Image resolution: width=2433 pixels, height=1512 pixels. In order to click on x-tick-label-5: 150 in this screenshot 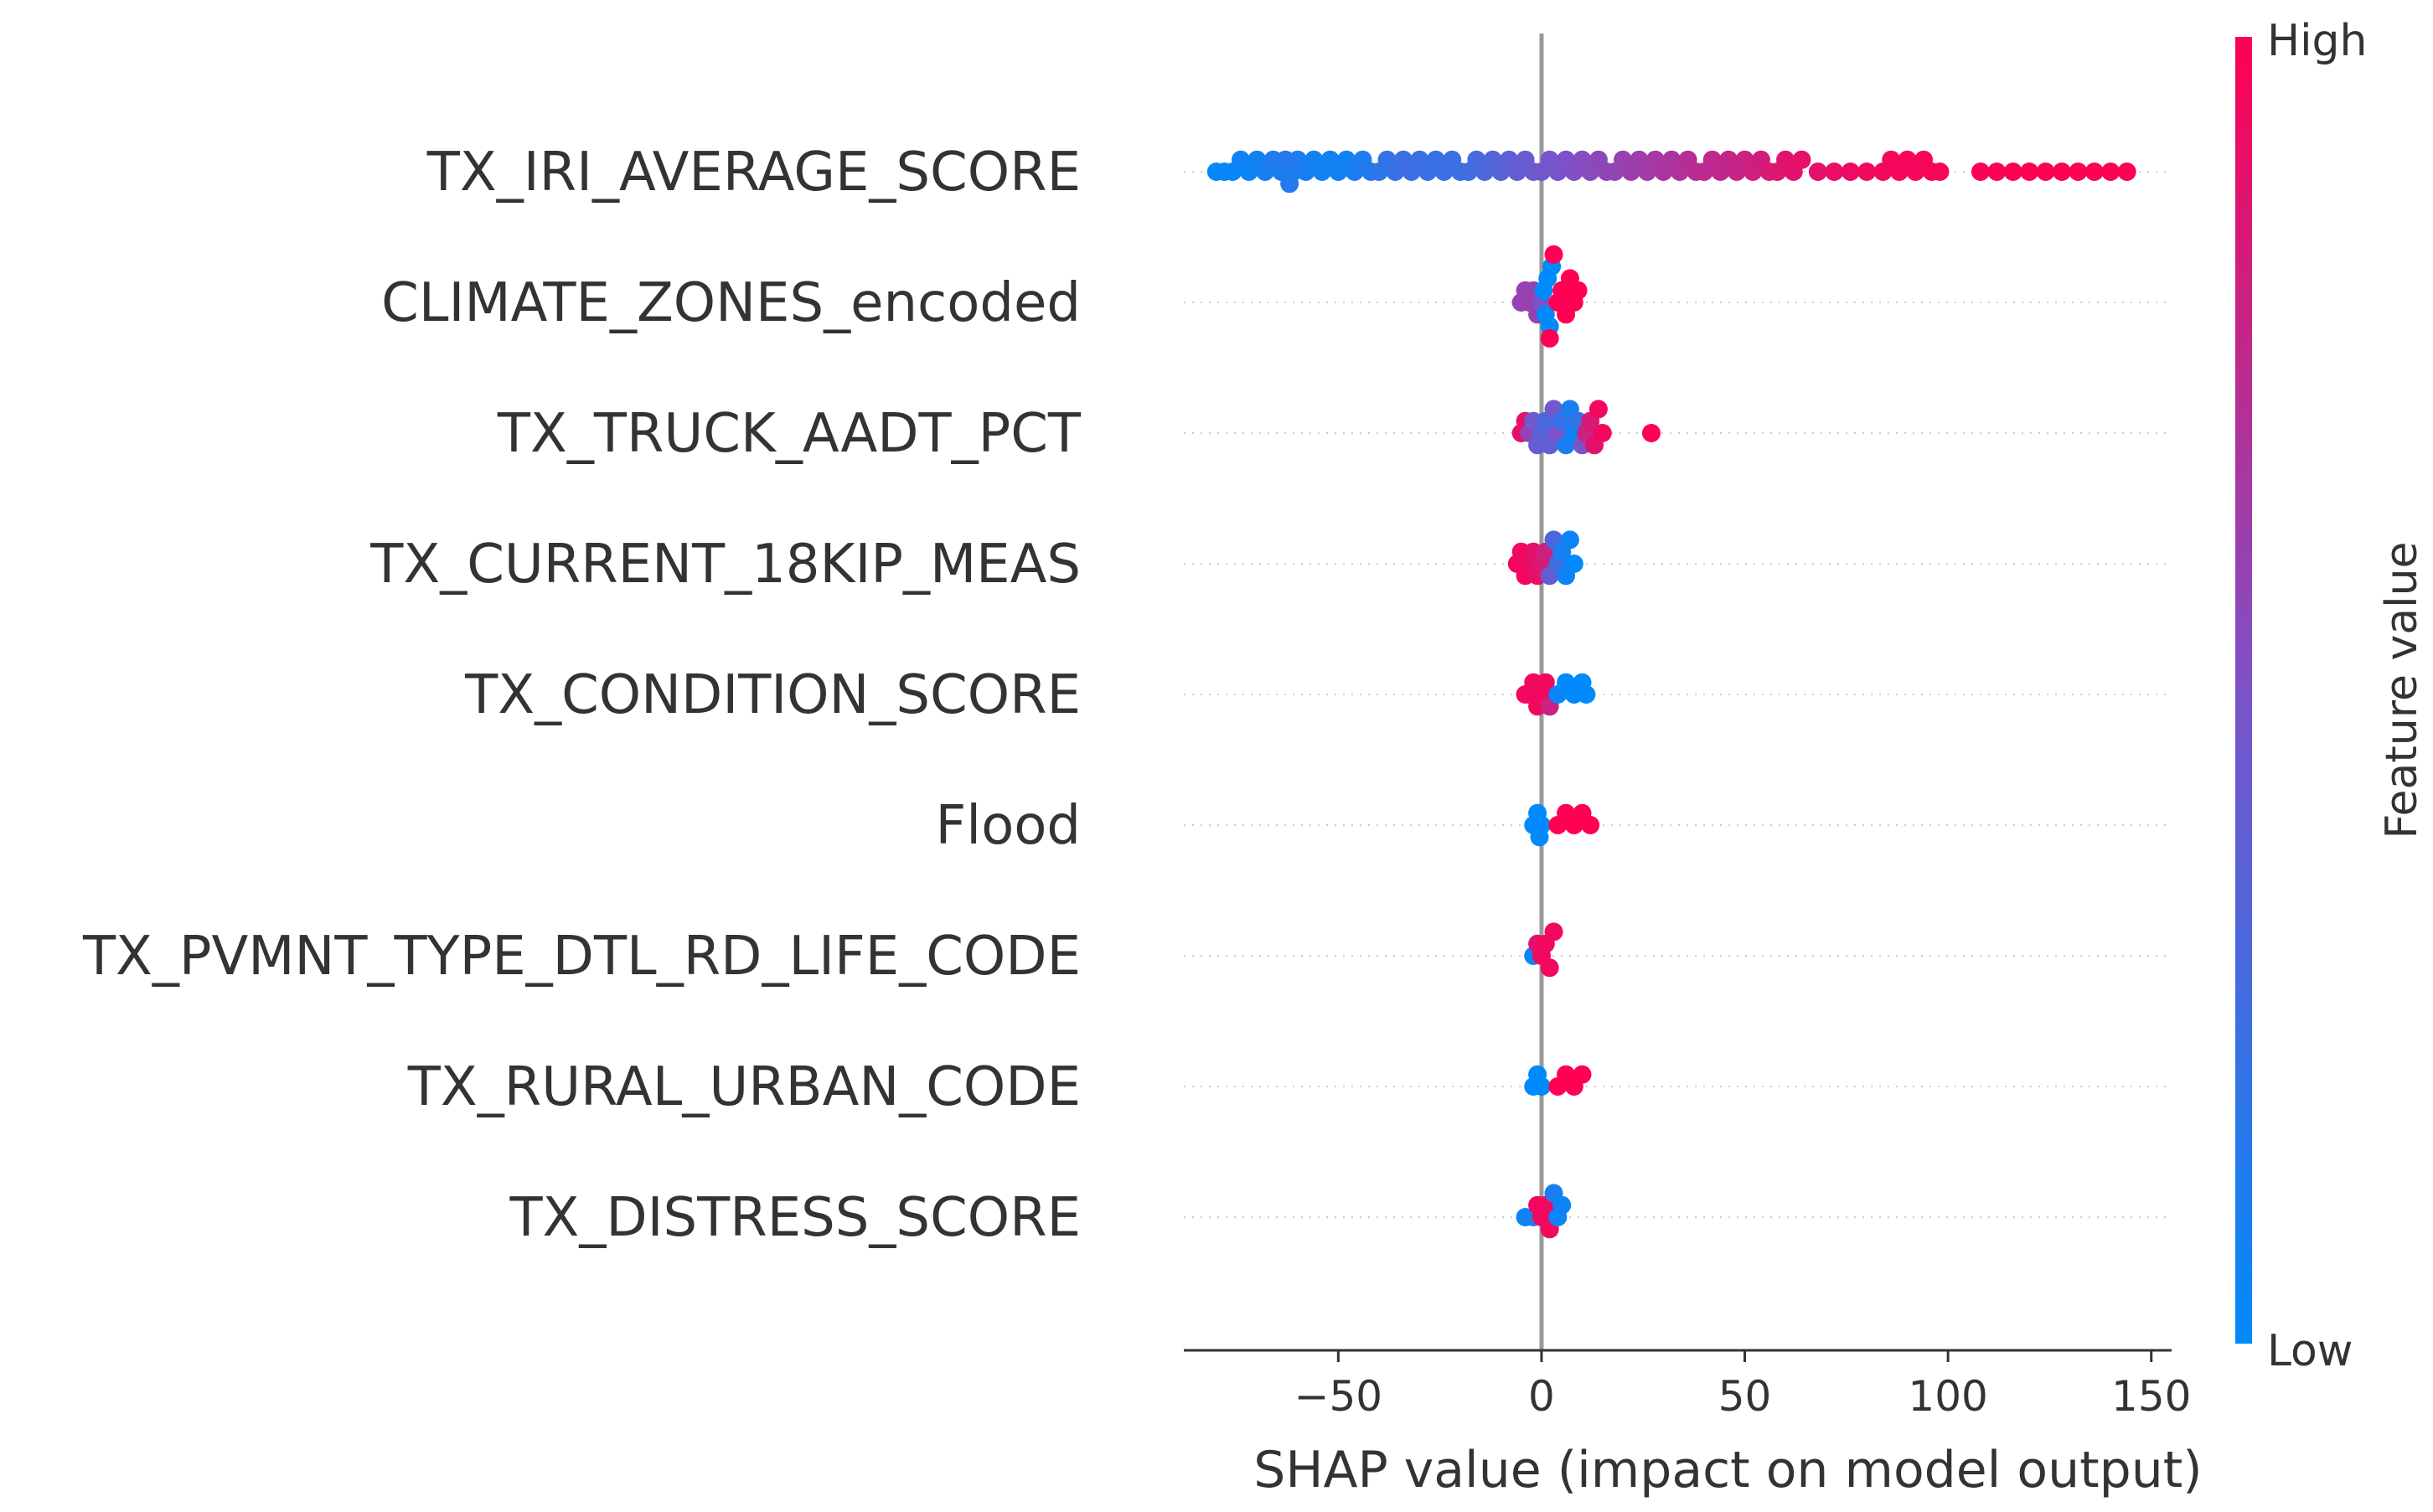, I will do `click(2151, 1396)`.